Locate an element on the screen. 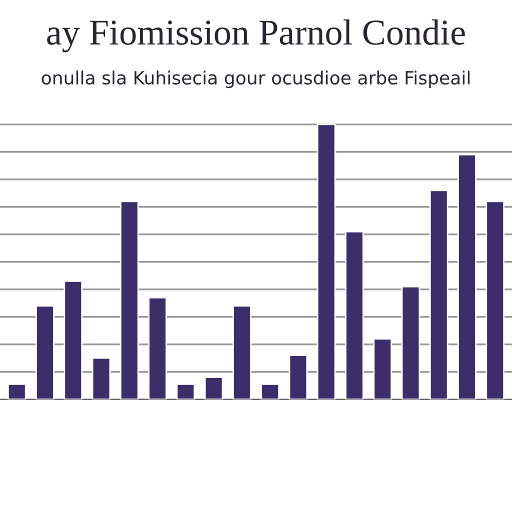 The height and width of the screenshot is (512, 512). chart-title: ay Fiomission Parnol Condie is located at coordinates (256, 35).